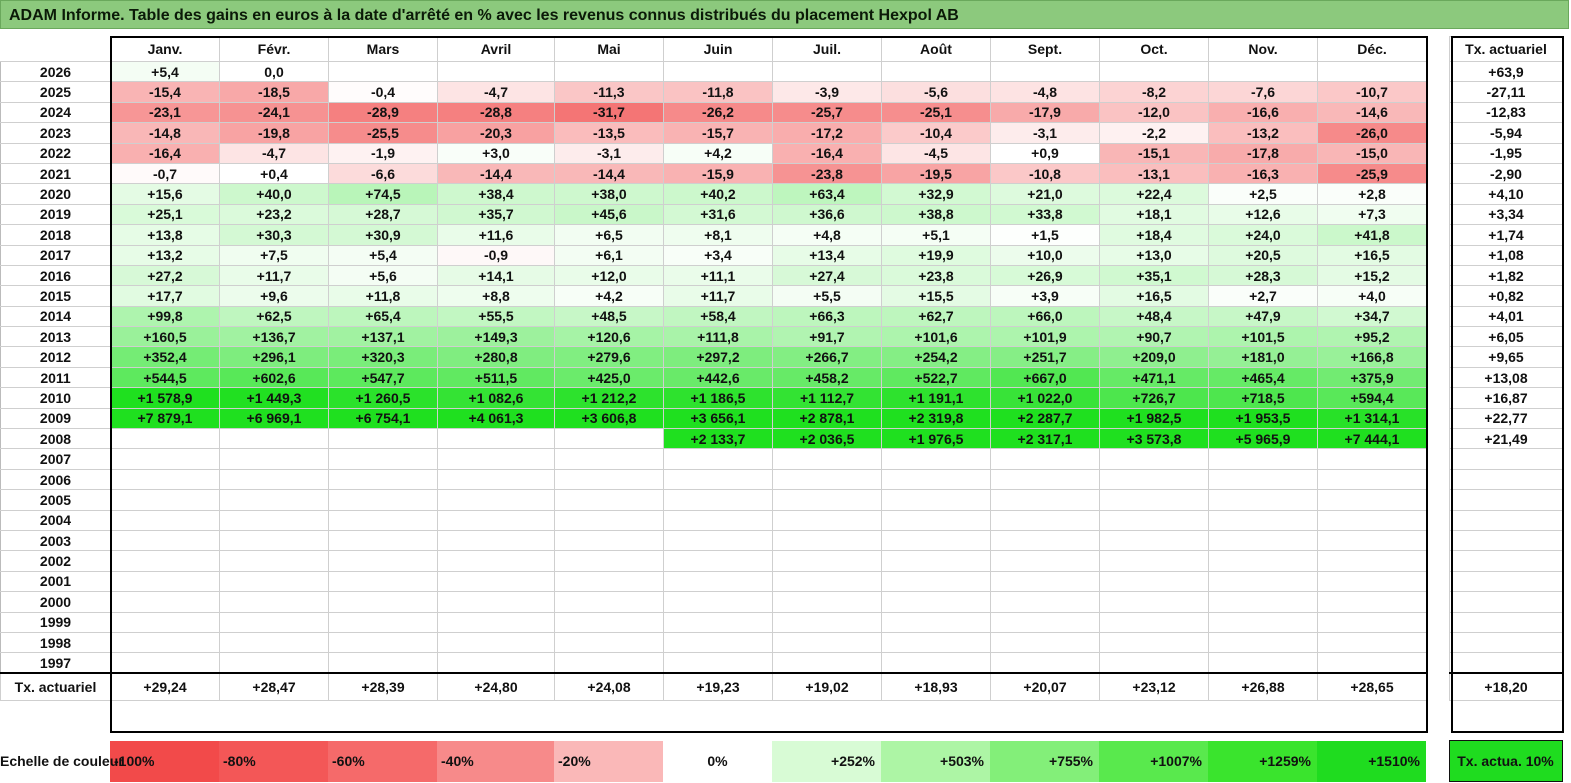 This screenshot has height=783, width=1571. What do you see at coordinates (1154, 194) in the screenshot?
I see `value-cell: +22,4` at bounding box center [1154, 194].